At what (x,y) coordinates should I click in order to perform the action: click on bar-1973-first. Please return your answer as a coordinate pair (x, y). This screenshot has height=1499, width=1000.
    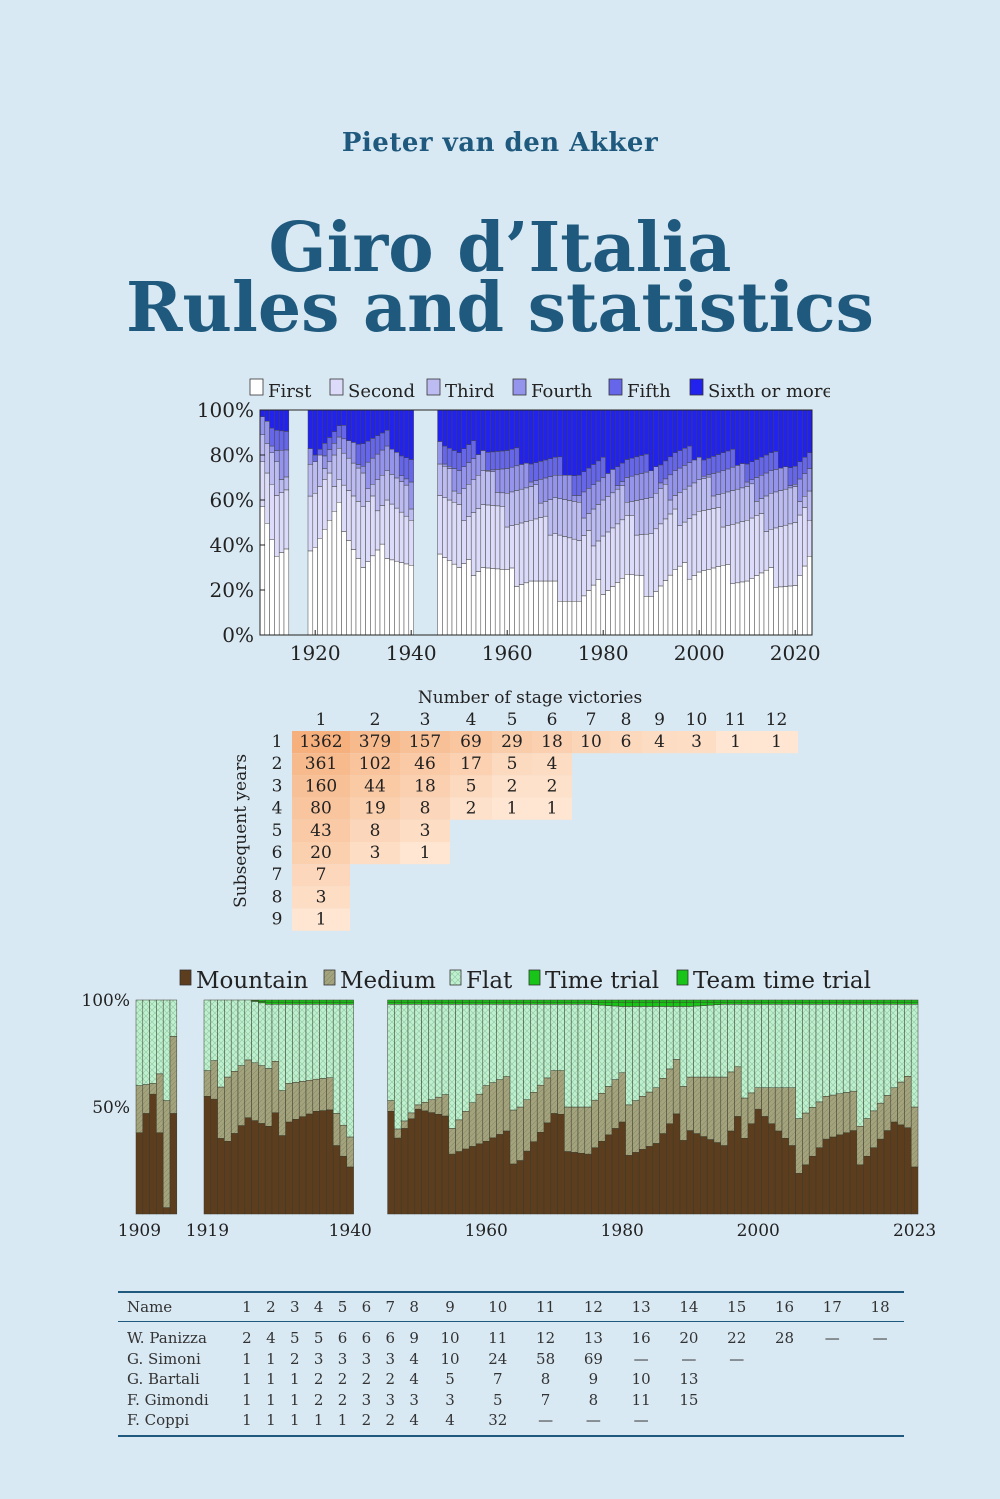
    Looking at the image, I should click on (569, 618).